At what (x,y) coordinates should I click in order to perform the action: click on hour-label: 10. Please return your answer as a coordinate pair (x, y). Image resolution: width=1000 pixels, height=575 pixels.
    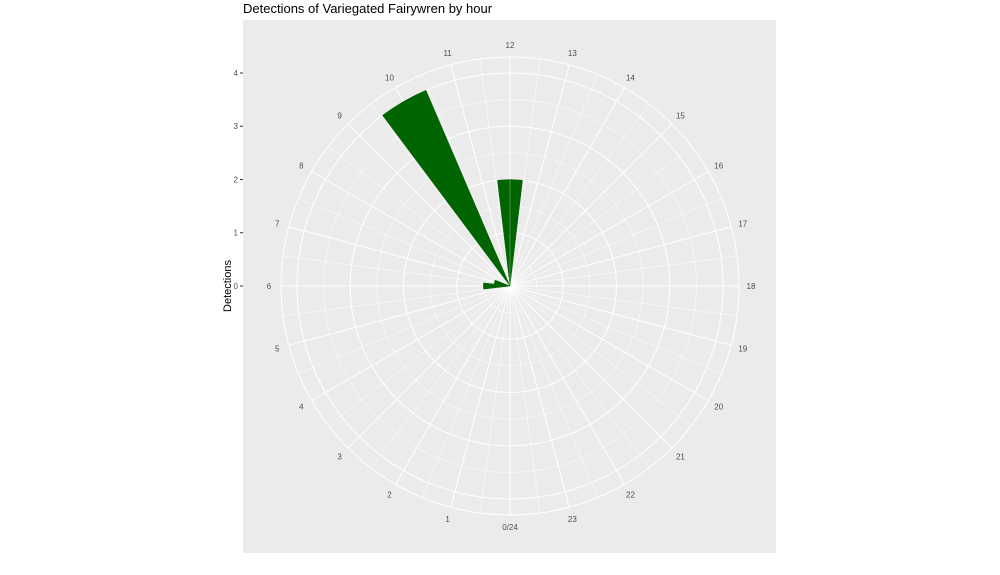
    Looking at the image, I should click on (389, 77).